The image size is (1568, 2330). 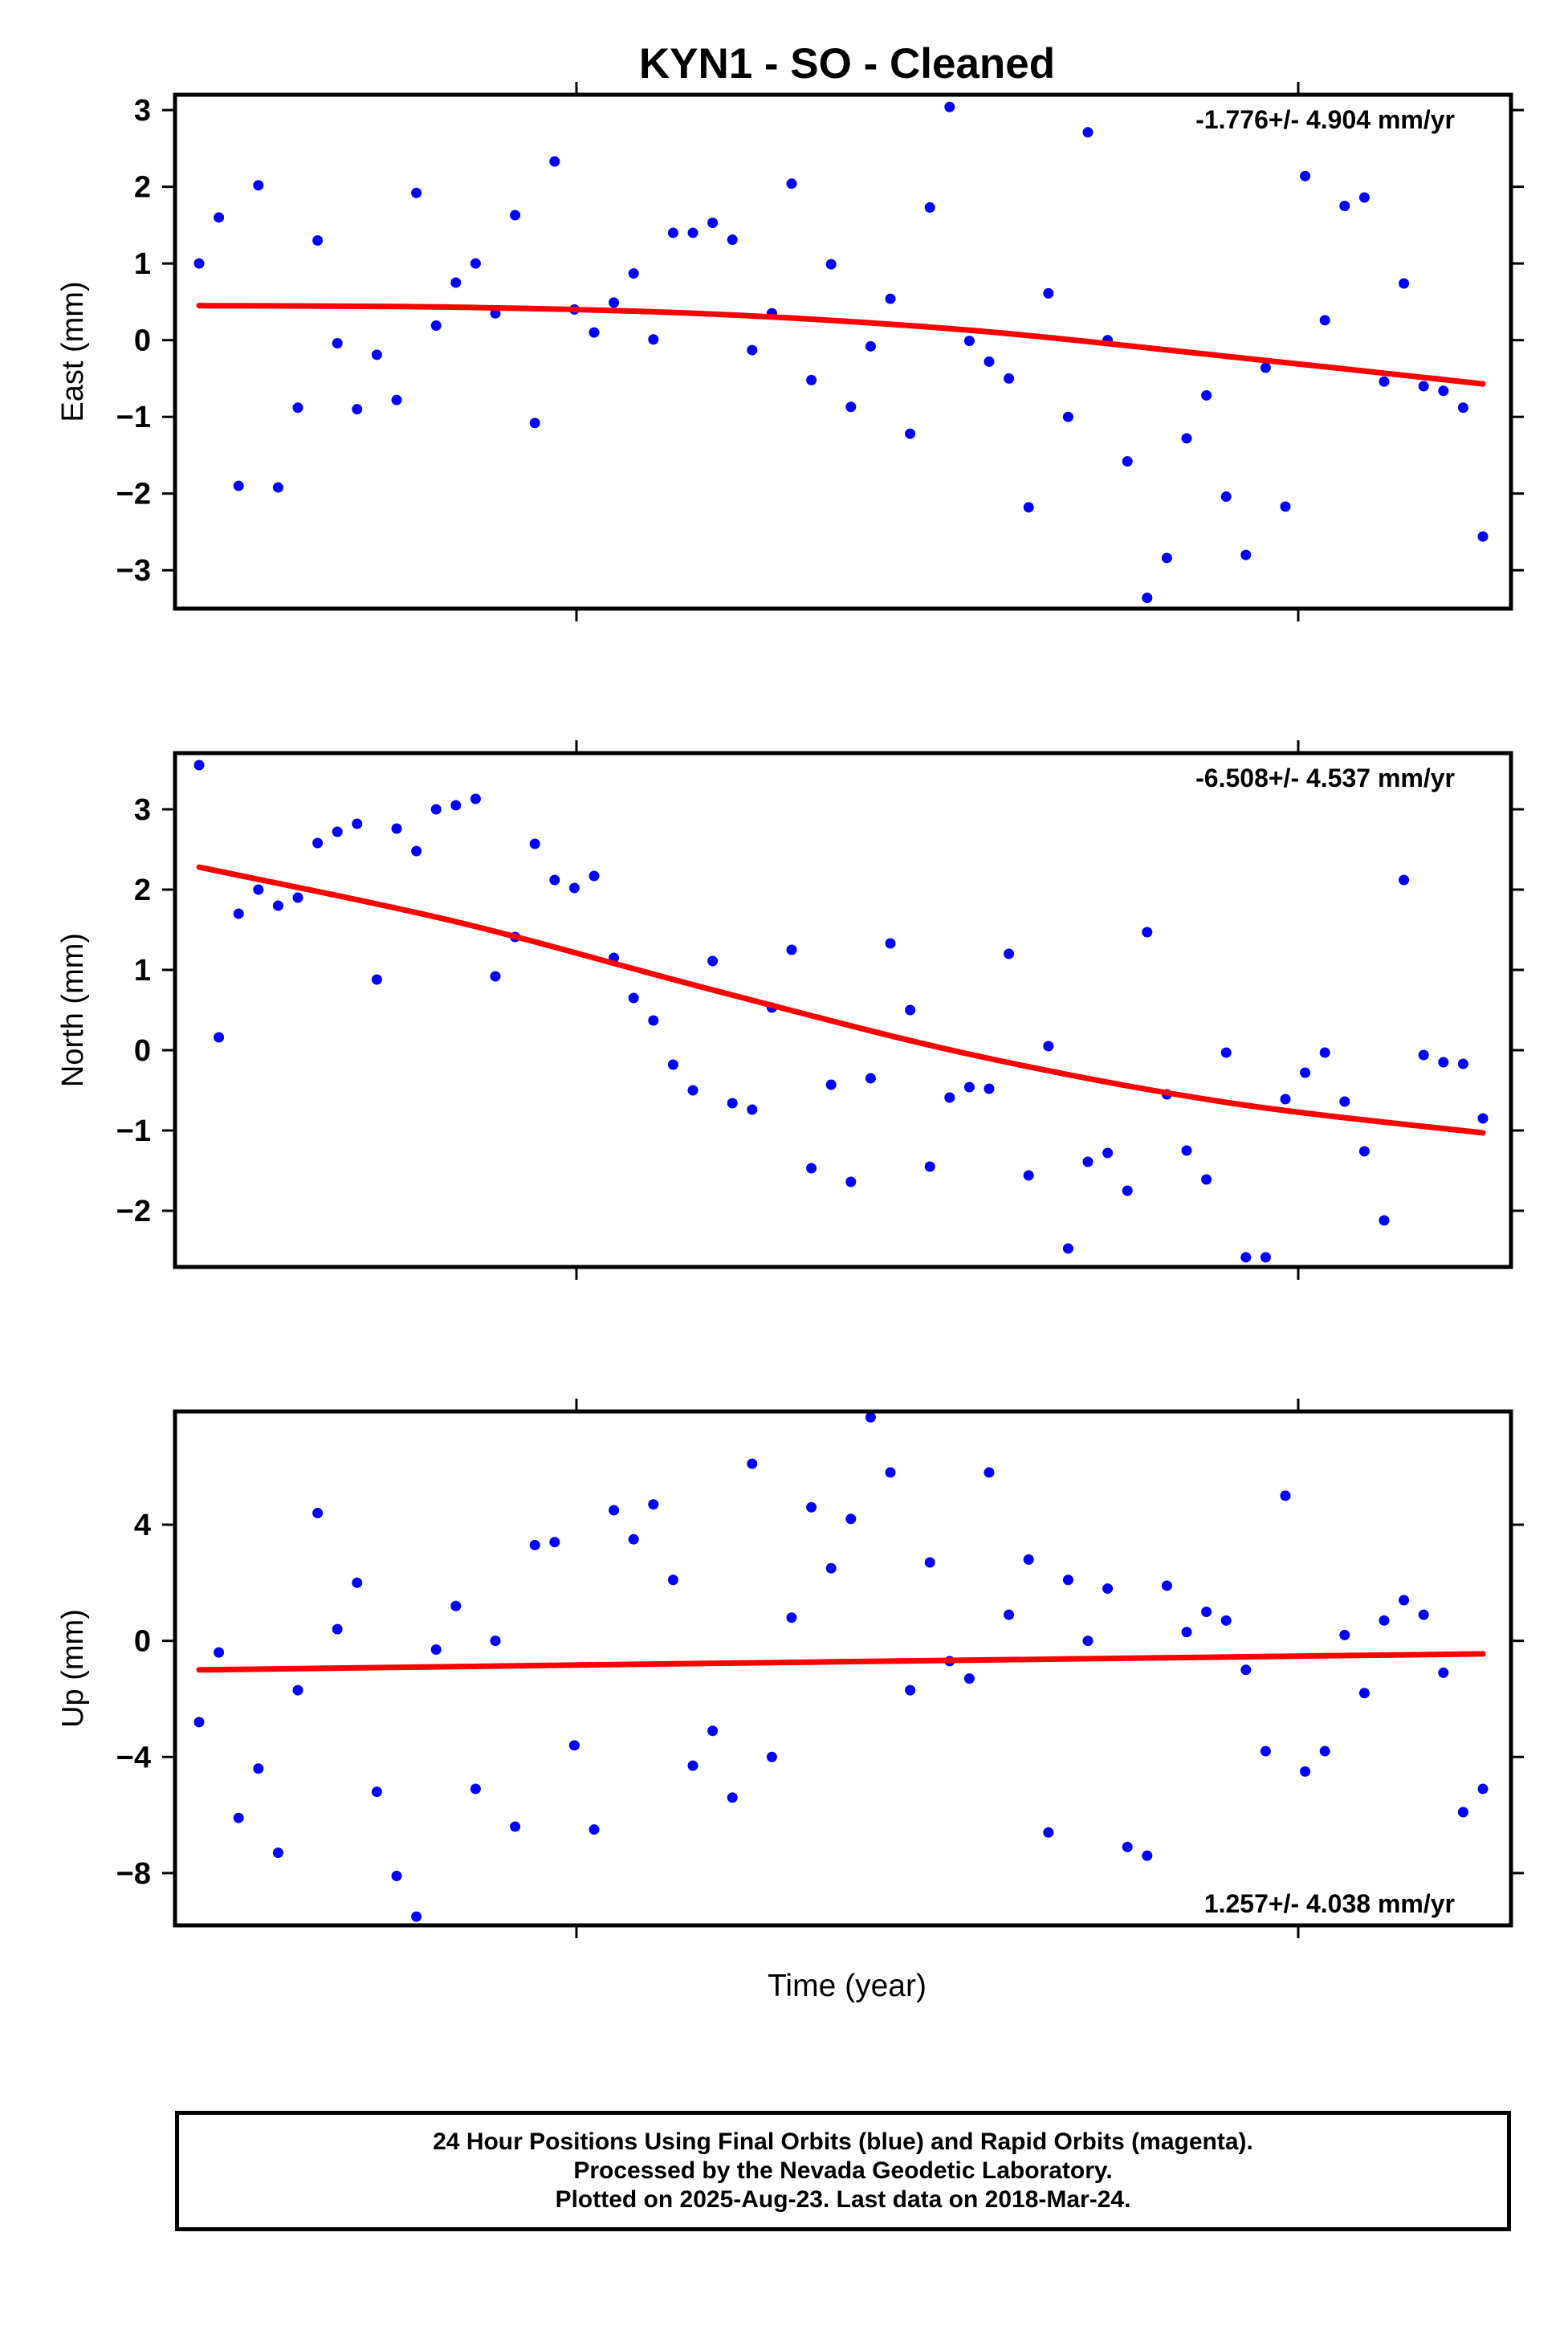 I want to click on north-ytick-label: 3, so click(x=142, y=810).